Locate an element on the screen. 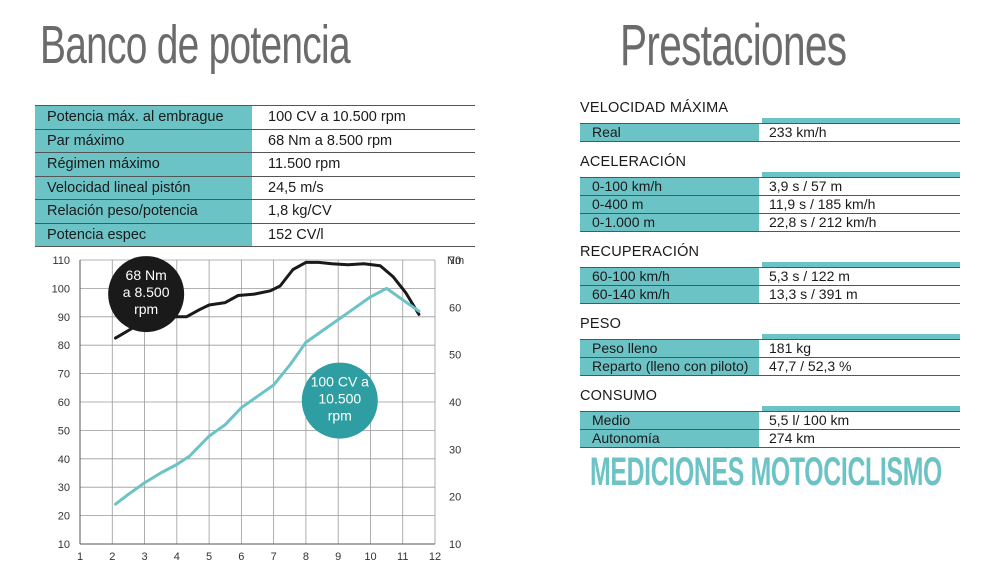 The height and width of the screenshot is (575, 1000). x-tick-label: 5 is located at coordinates (209, 557).